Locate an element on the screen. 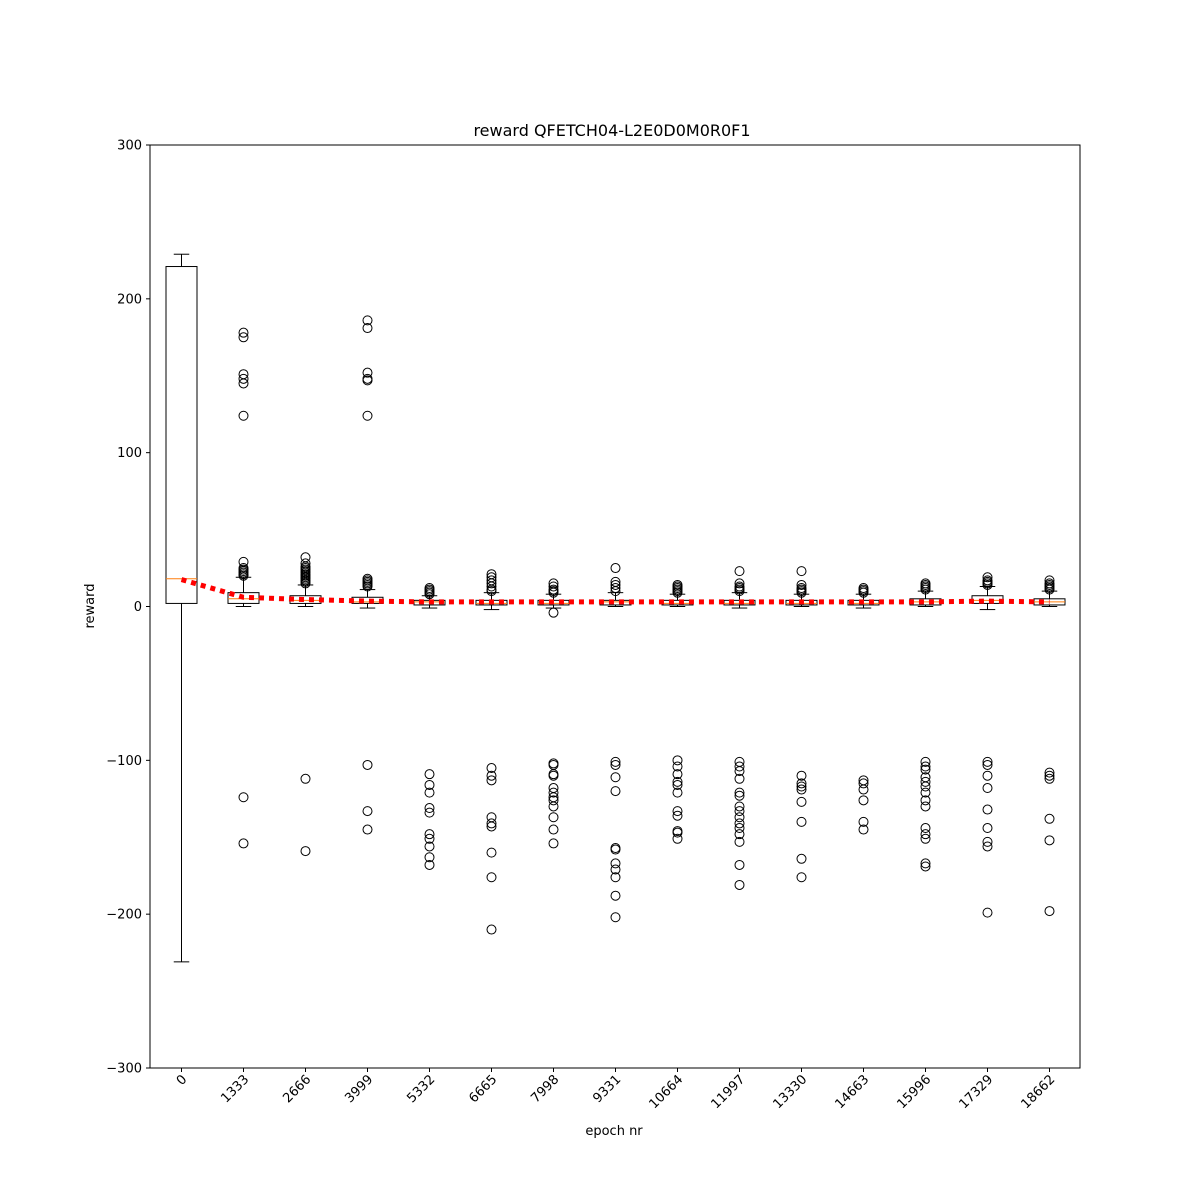 The height and width of the screenshot is (1200, 1200). x-tick-label: 17329 is located at coordinates (976, 1092).